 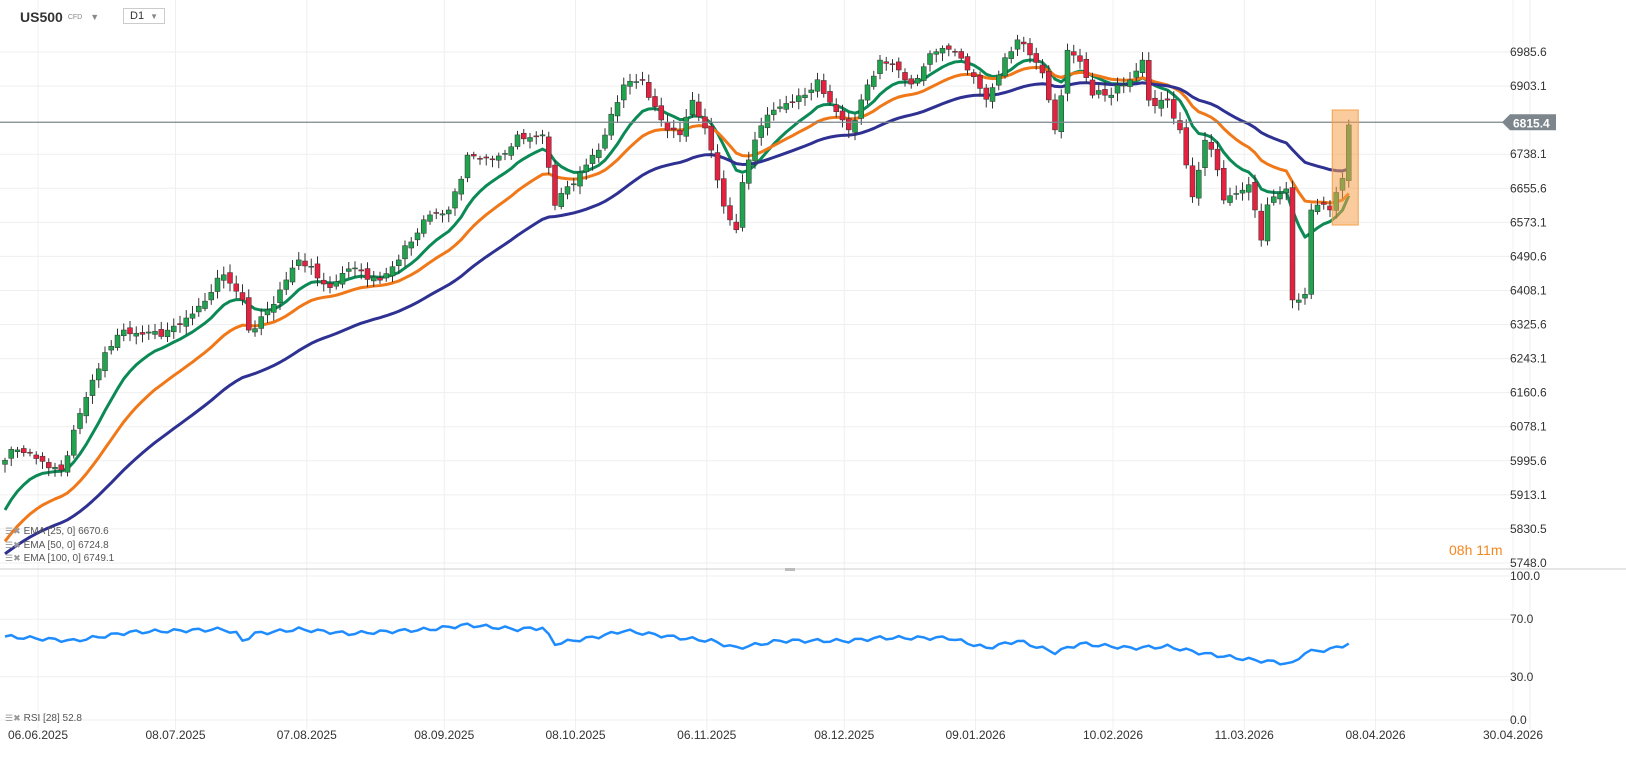 I want to click on legend-label: EMA [50, 0] 6724.8, so click(x=66, y=545).